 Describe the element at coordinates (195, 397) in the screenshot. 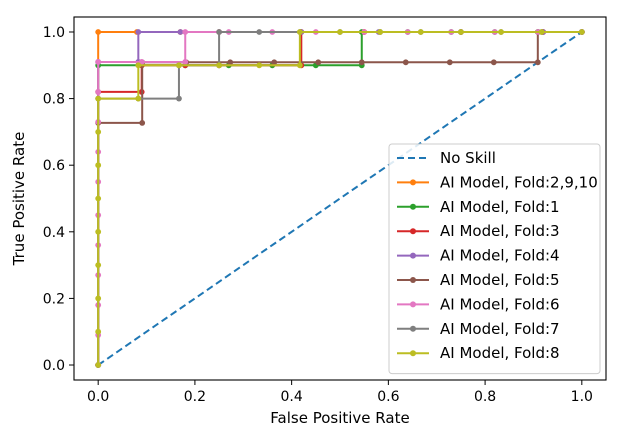

I see `x-tick-label: 0.2` at that location.